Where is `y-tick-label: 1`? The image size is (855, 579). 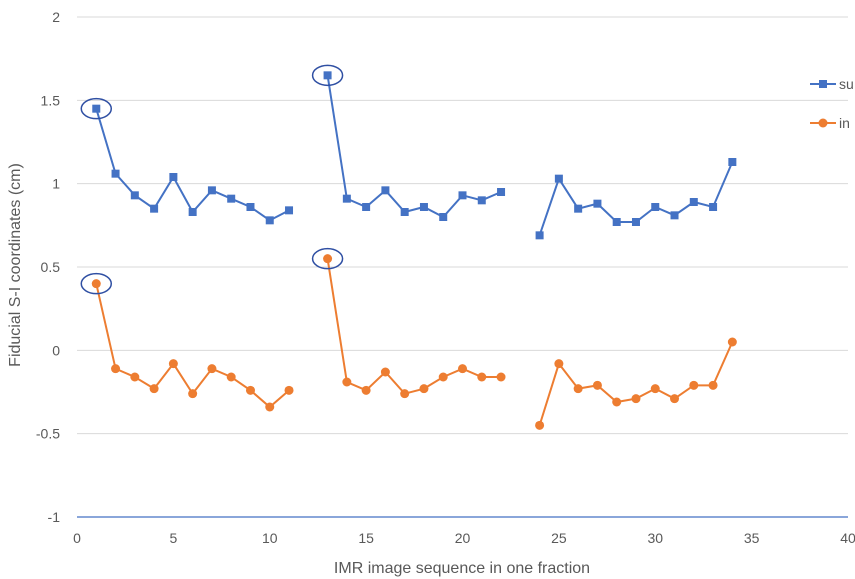 y-tick-label: 1 is located at coordinates (56, 184).